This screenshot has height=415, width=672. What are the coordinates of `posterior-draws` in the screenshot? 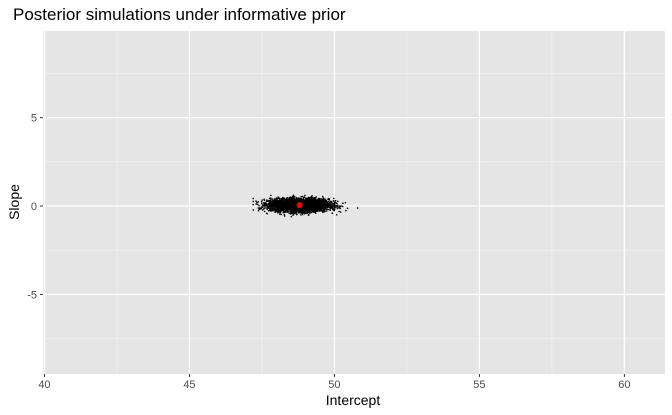 It's located at (305, 206).